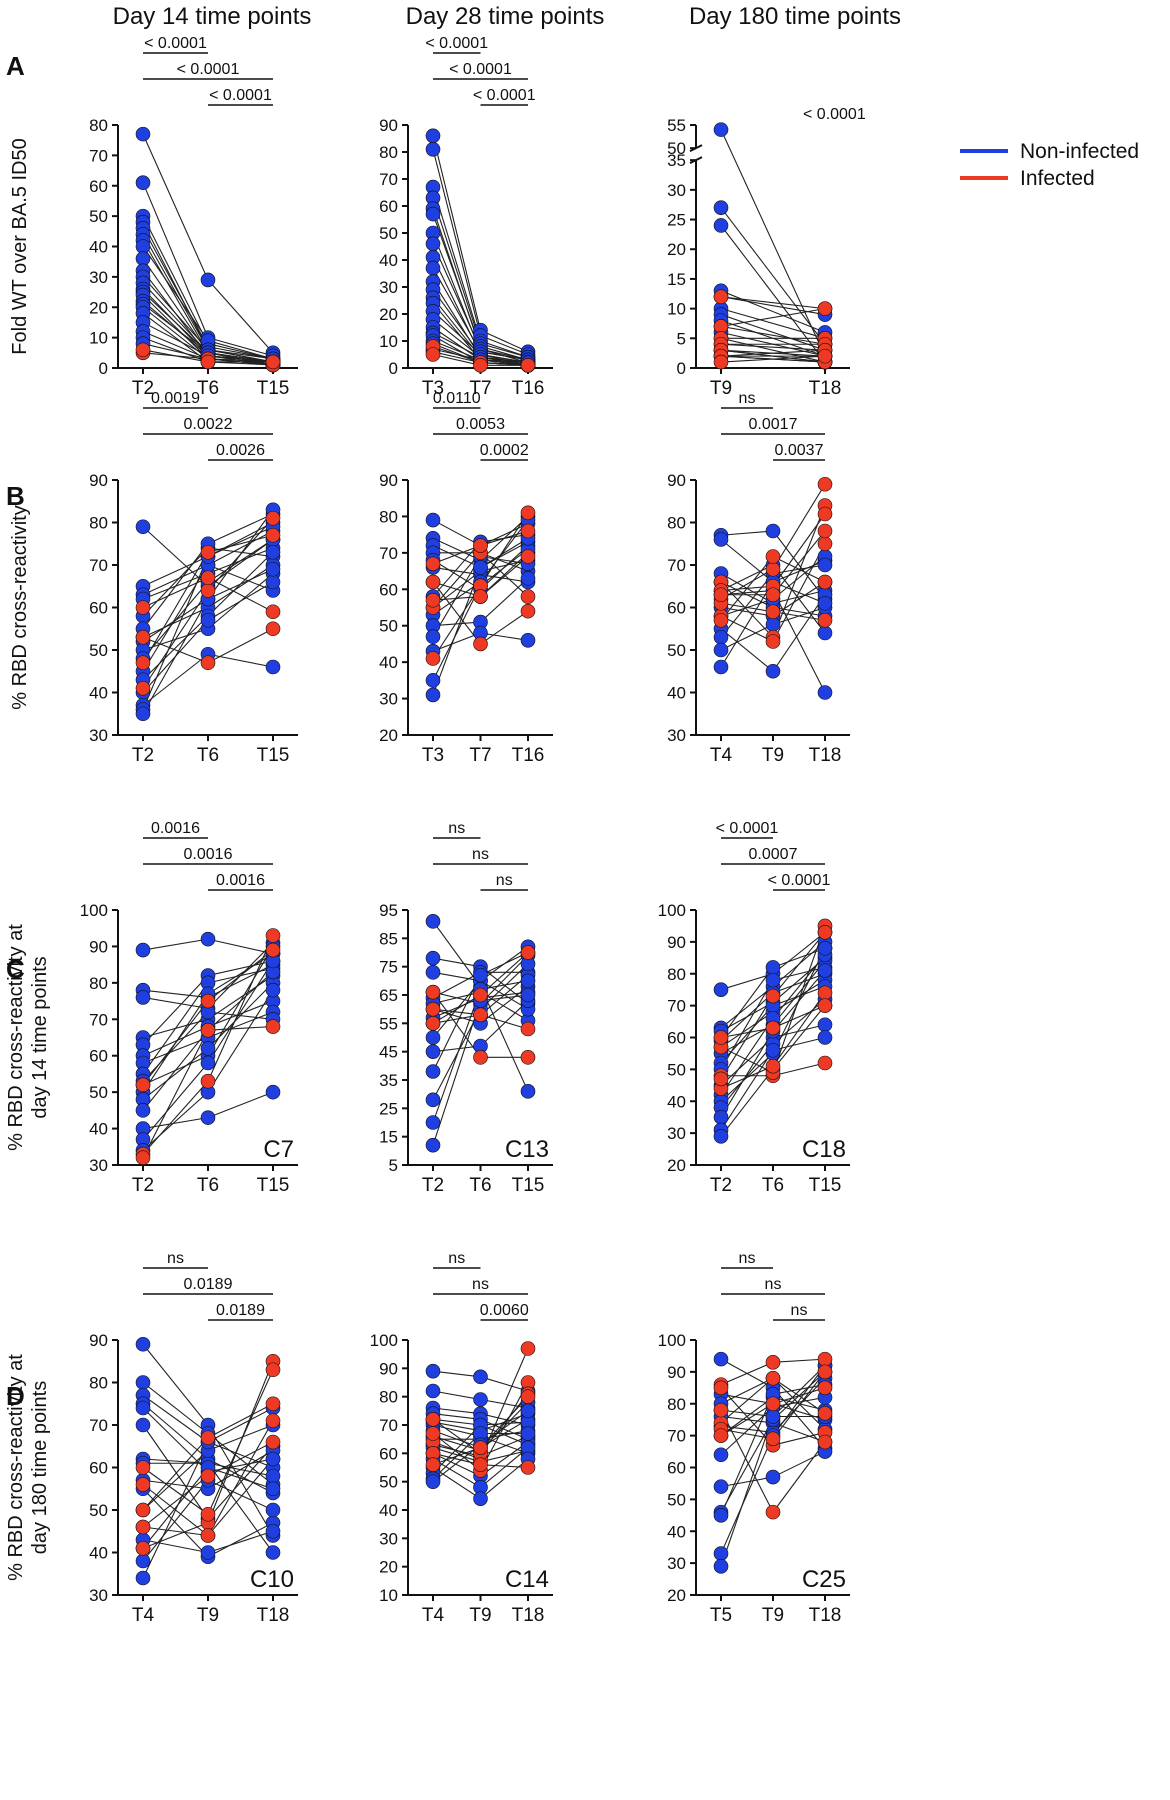 Image resolution: width=1170 pixels, height=1800 pixels. What do you see at coordinates (825, 1025) in the screenshot?
I see `point-non-infected-c3-9-t15` at bounding box center [825, 1025].